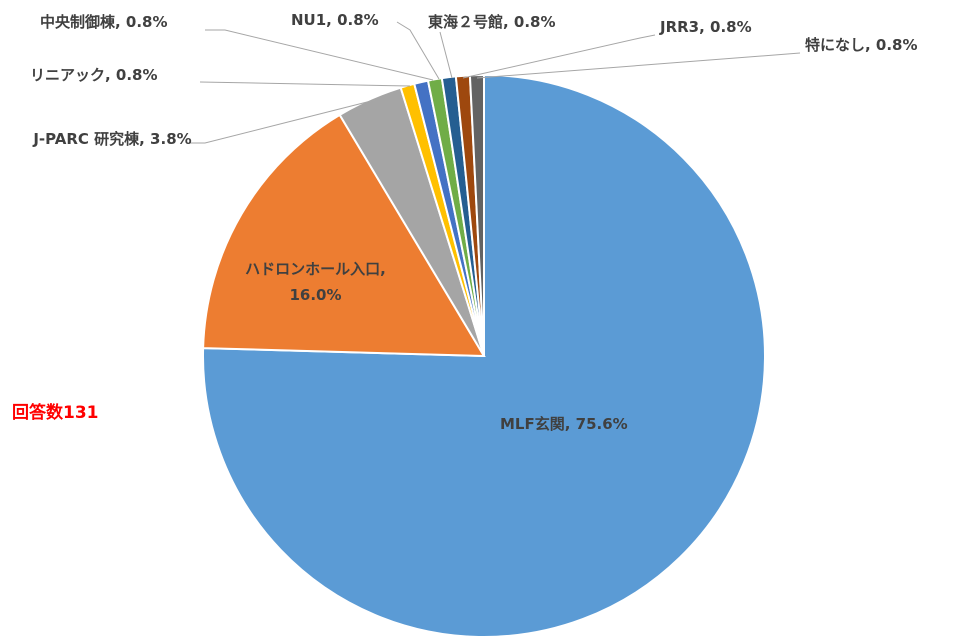  What do you see at coordinates (495, 82) in the screenshot?
I see `leader-lines` at bounding box center [495, 82].